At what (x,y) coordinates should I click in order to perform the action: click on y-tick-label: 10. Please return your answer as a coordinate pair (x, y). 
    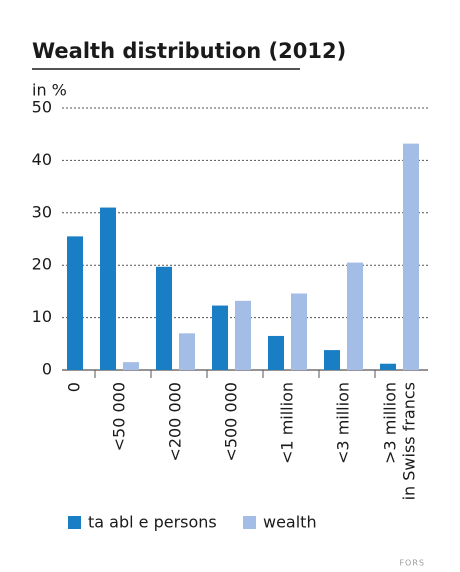
    Looking at the image, I should click on (42, 316).